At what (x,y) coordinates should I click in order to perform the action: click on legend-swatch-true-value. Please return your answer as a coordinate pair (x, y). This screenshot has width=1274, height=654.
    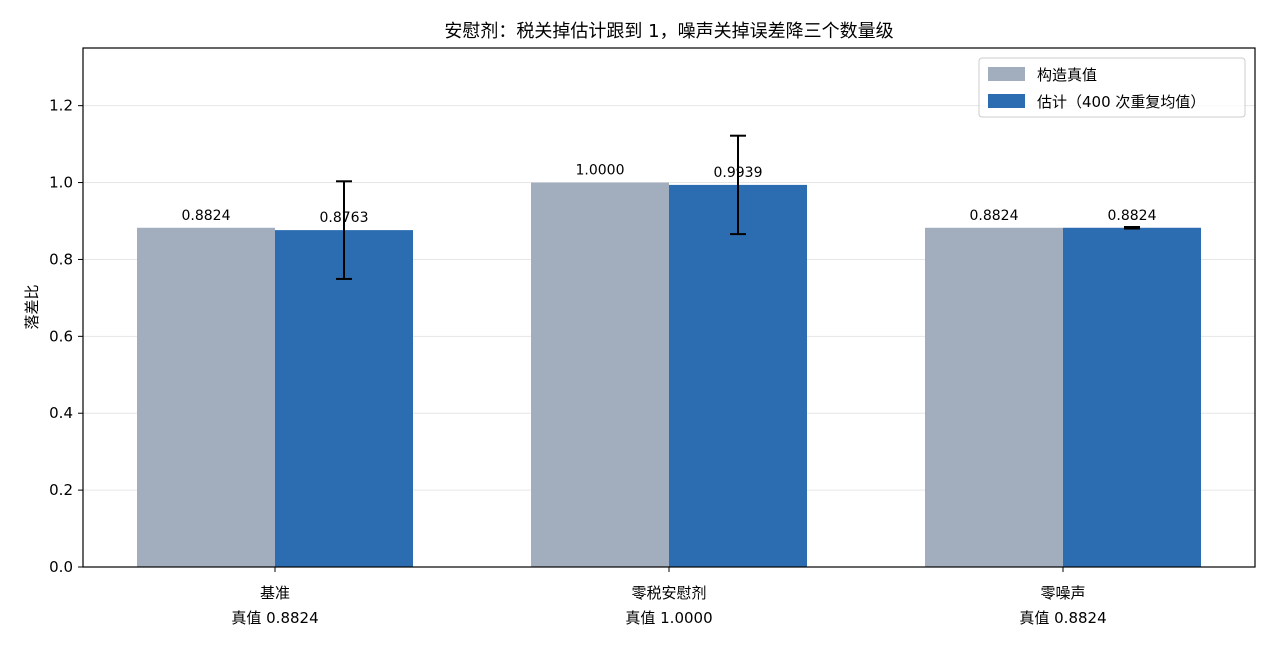
    Looking at the image, I should click on (1006, 74).